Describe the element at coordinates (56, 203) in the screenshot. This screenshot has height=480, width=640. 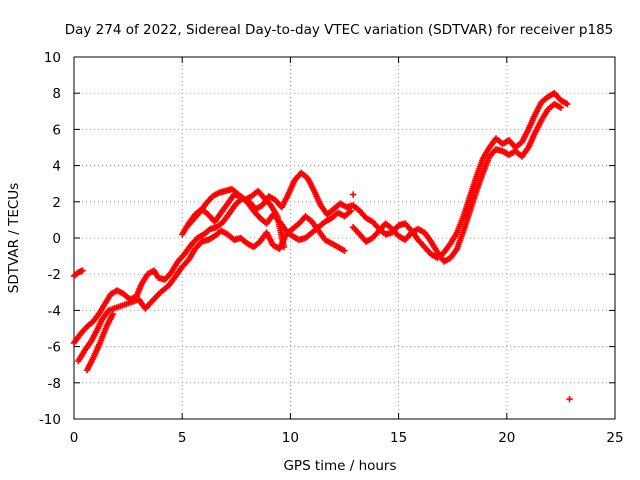
I see `y-tick-label: 2` at that location.